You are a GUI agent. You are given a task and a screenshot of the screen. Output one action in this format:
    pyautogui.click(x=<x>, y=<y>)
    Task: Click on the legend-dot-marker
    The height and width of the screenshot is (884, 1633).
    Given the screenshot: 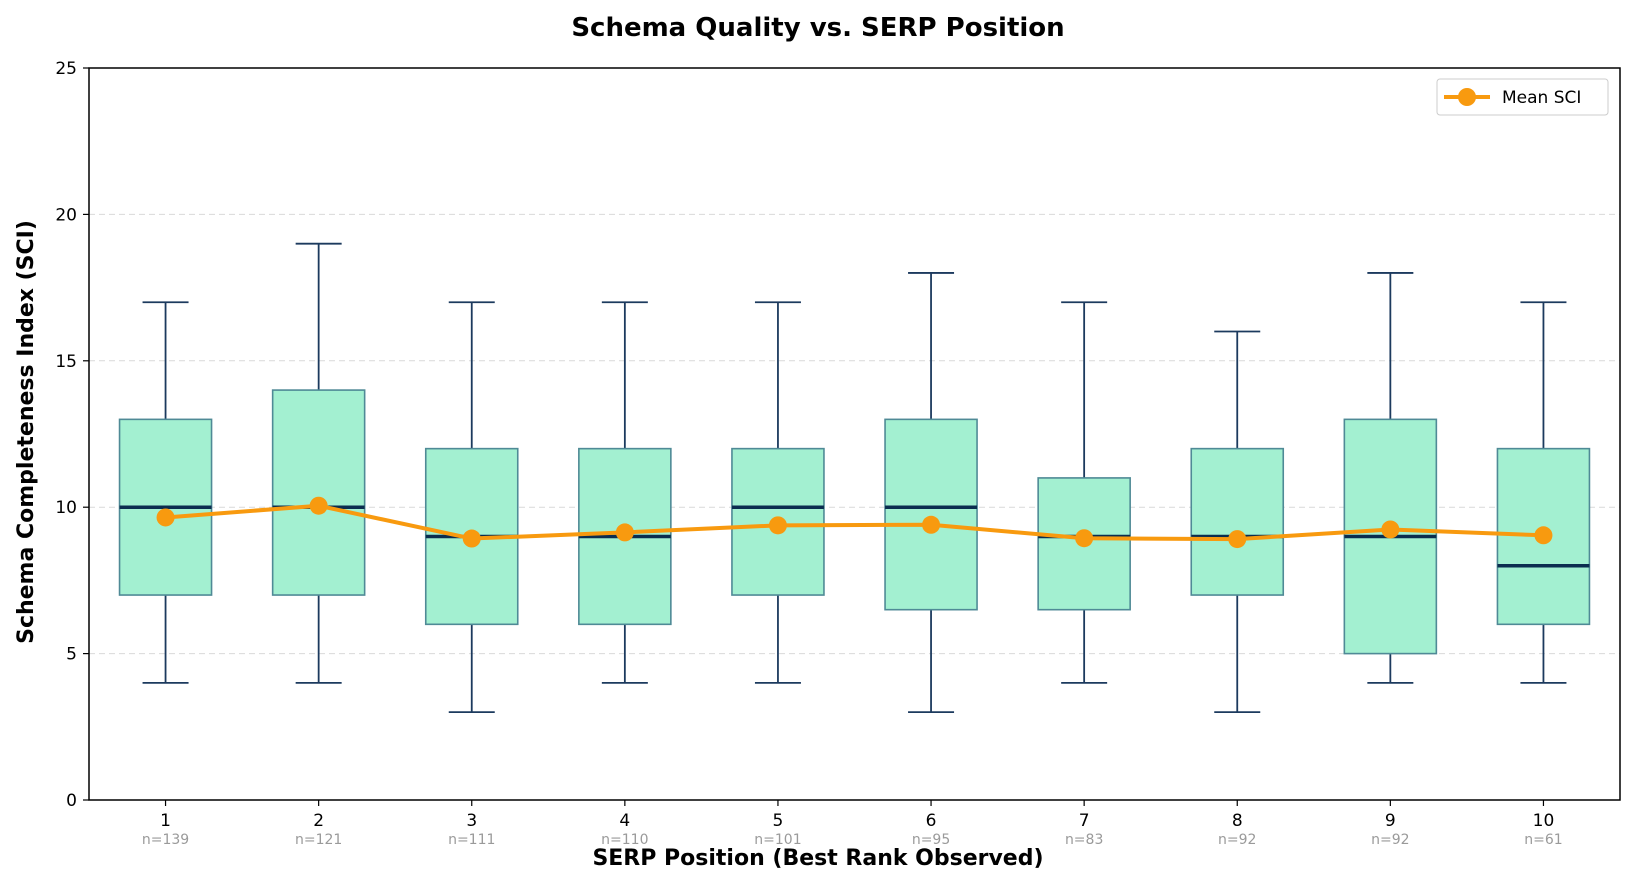 What is the action you would take?
    pyautogui.click(x=1467, y=97)
    